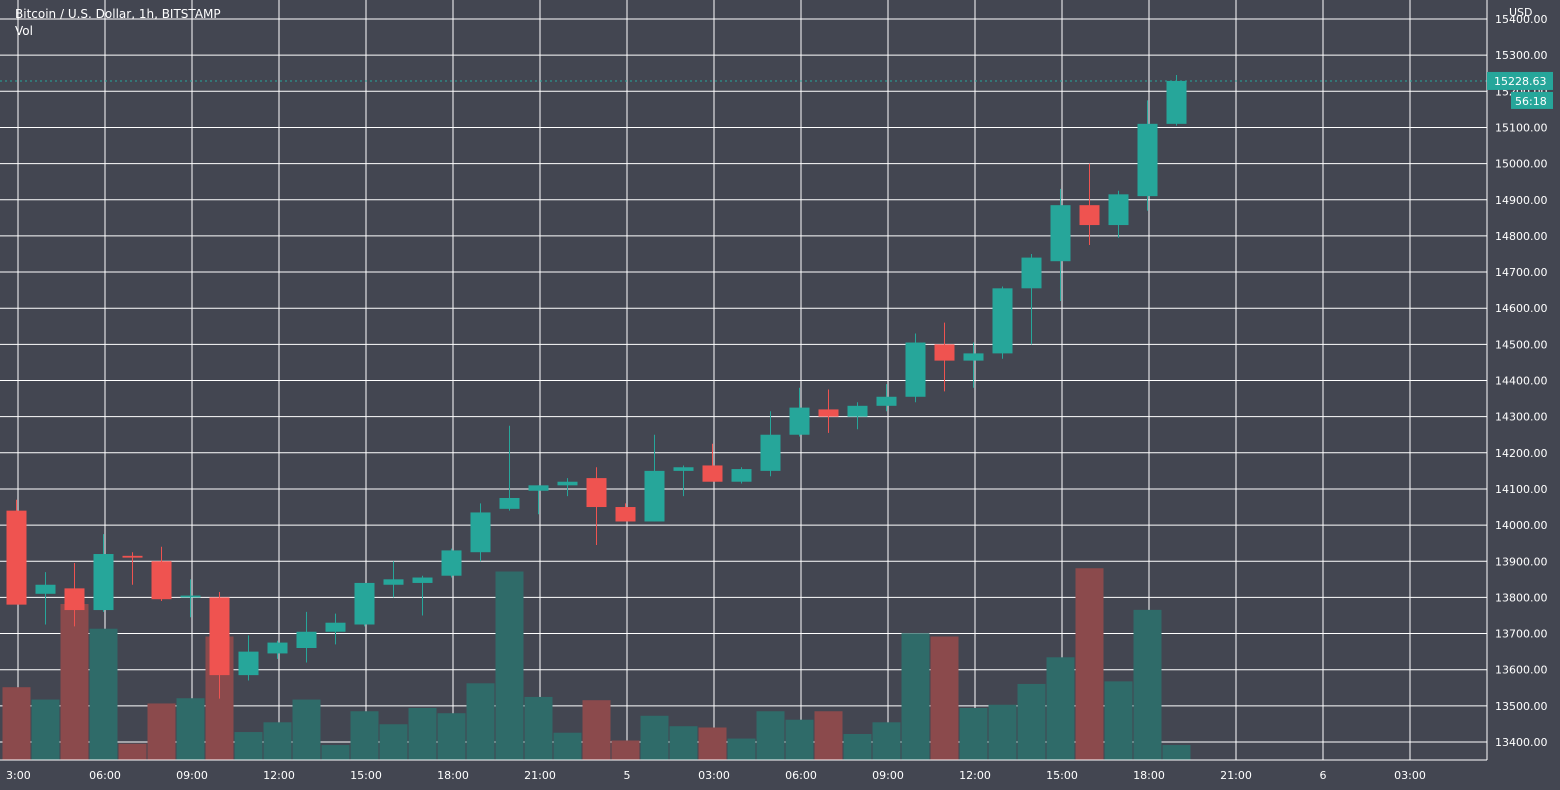 Image resolution: width=1560 pixels, height=790 pixels. Describe the element at coordinates (1521, 489) in the screenshot. I see `price-tick-label: 14100.00` at that location.